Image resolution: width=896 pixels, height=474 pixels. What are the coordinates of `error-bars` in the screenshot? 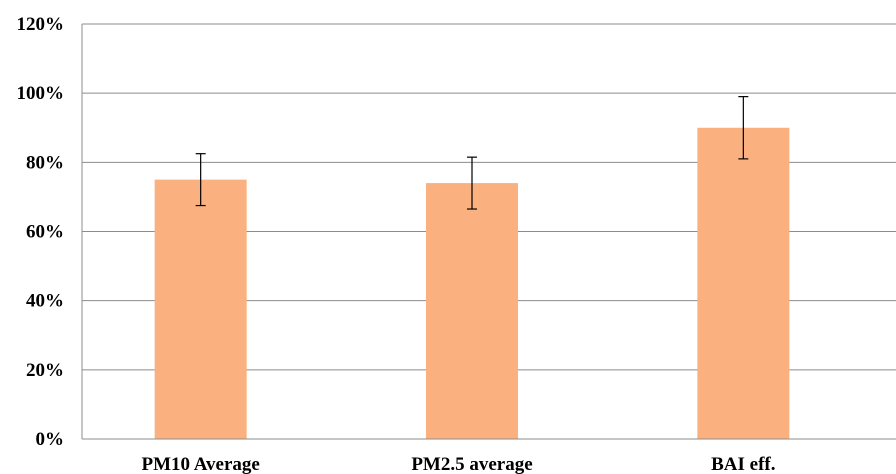 It's located at (472, 153).